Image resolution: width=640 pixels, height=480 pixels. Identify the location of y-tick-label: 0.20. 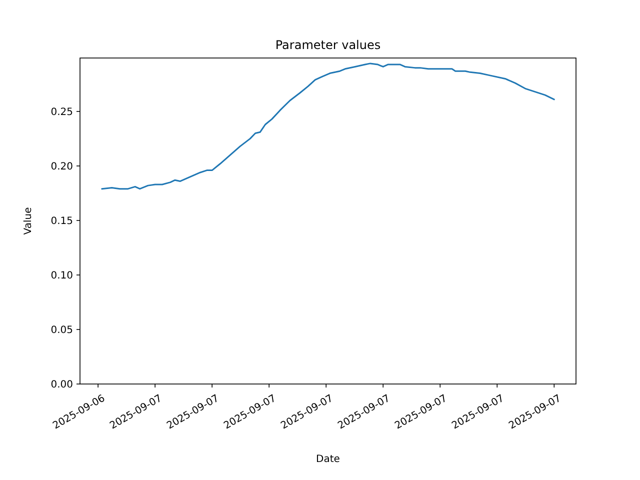
(61, 166).